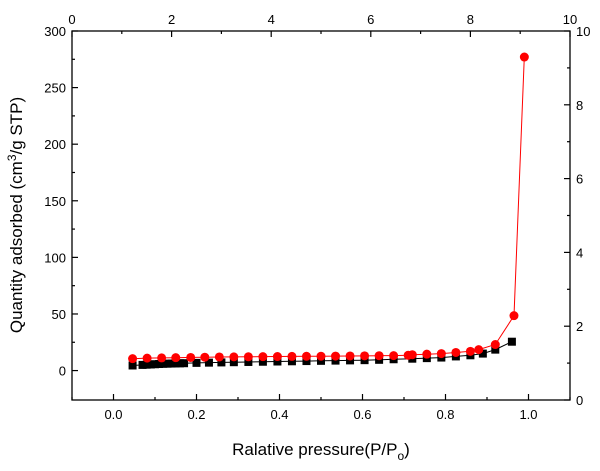  I want to click on right-tick-label: 2, so click(579, 326).